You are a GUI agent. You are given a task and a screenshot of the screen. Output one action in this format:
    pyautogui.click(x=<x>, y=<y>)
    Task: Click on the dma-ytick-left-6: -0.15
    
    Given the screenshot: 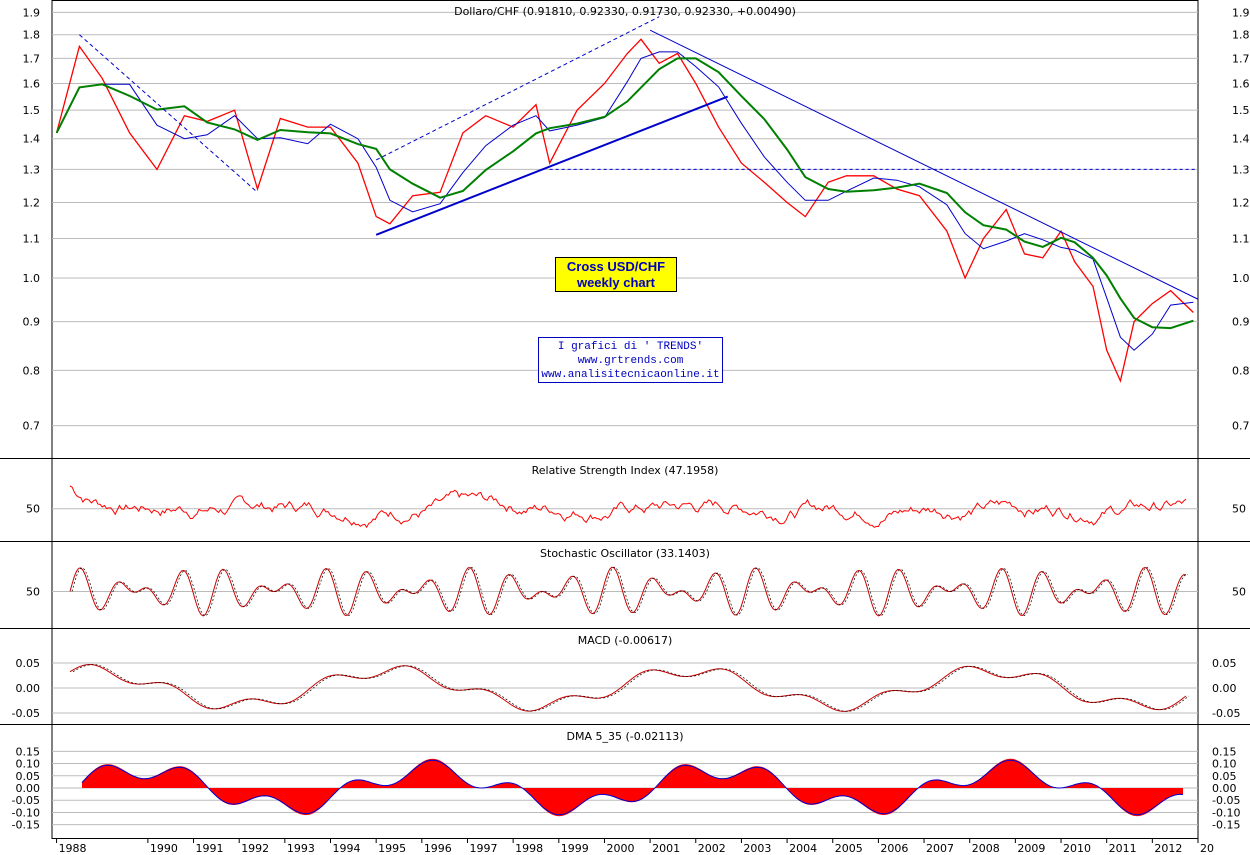 What is the action you would take?
    pyautogui.click(x=26, y=825)
    